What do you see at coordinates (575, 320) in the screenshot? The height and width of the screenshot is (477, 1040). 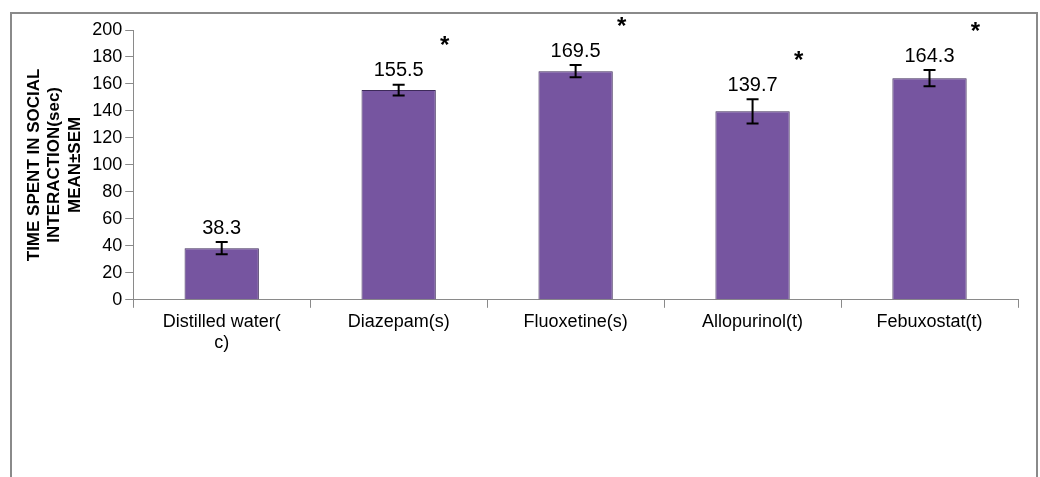 I see `x-tick-label: Fluoxetine(s)` at bounding box center [575, 320].